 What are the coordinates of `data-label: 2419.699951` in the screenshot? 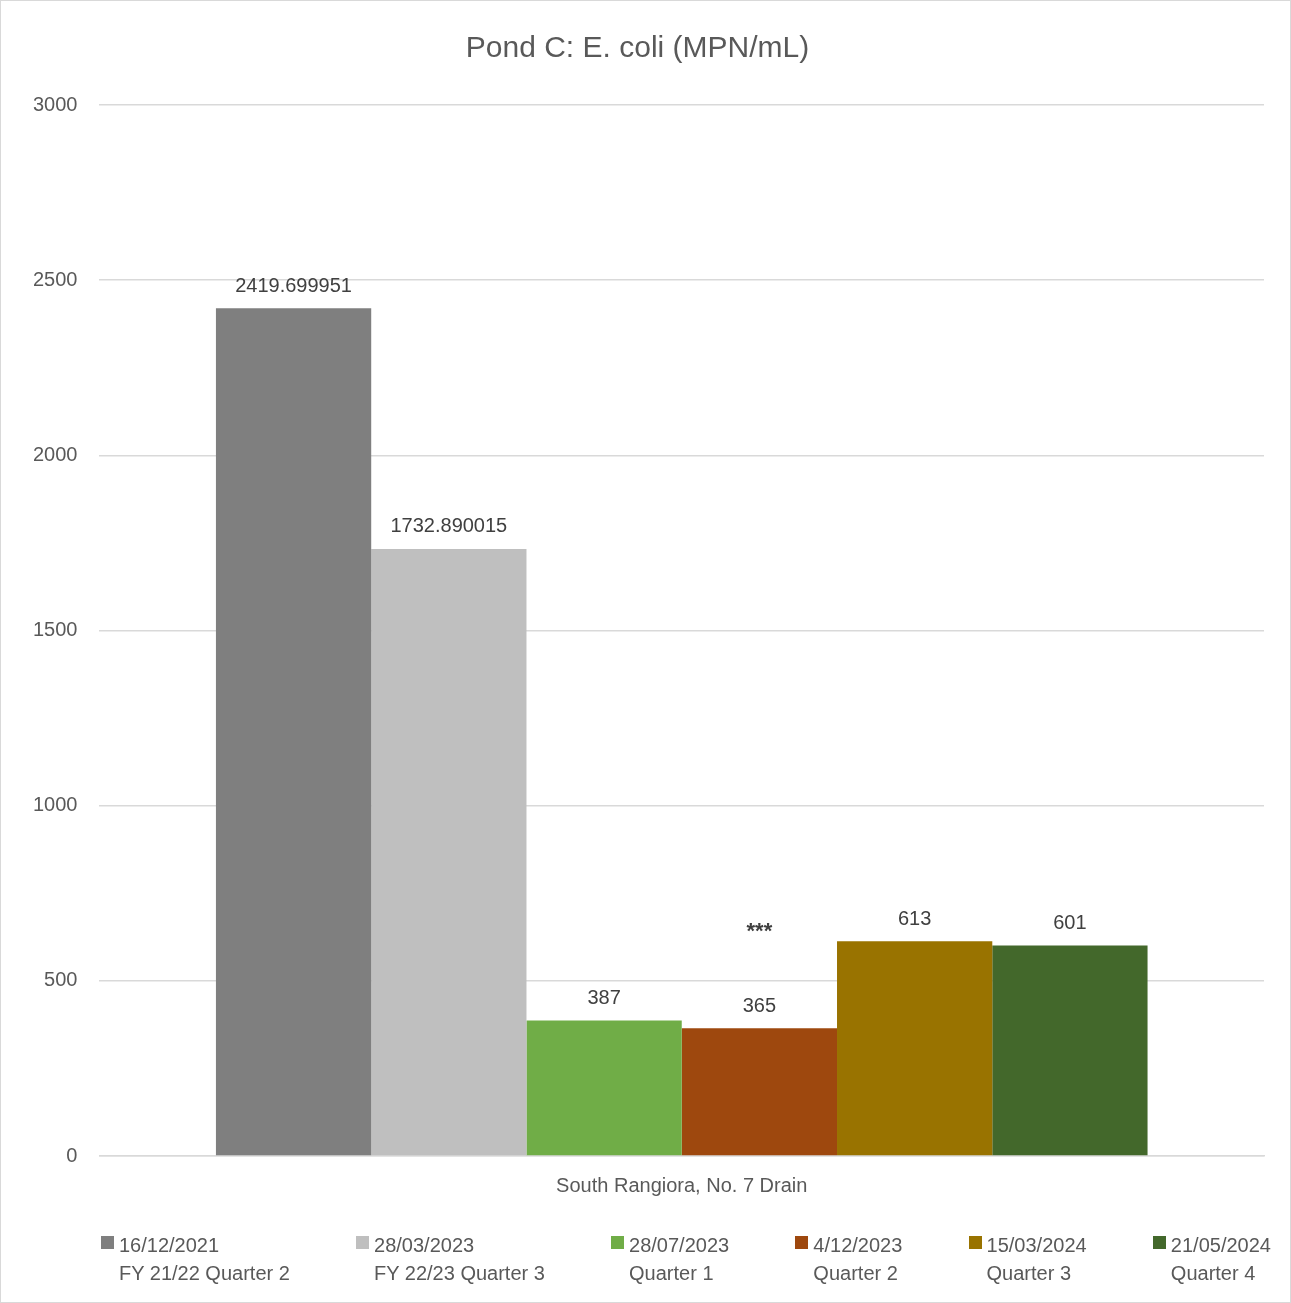 It's located at (293, 284).